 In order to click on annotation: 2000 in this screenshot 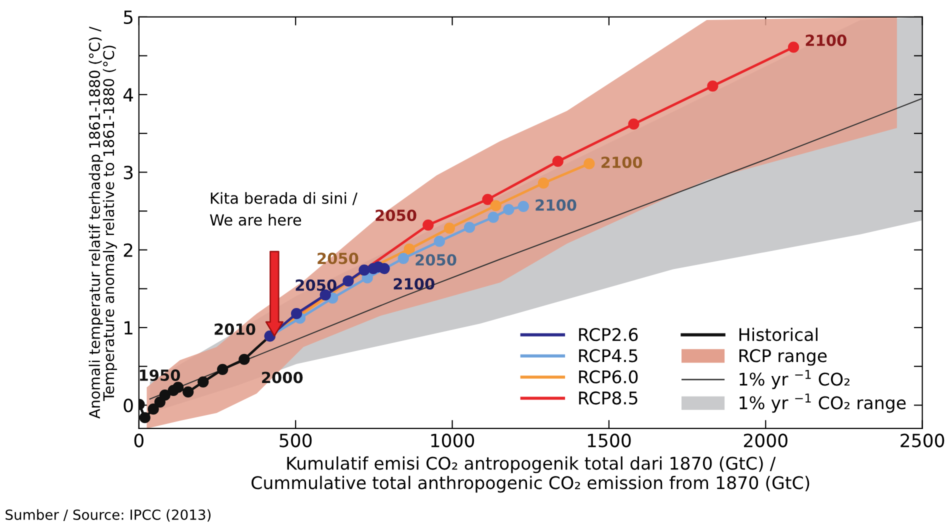, I will do `click(282, 378)`.